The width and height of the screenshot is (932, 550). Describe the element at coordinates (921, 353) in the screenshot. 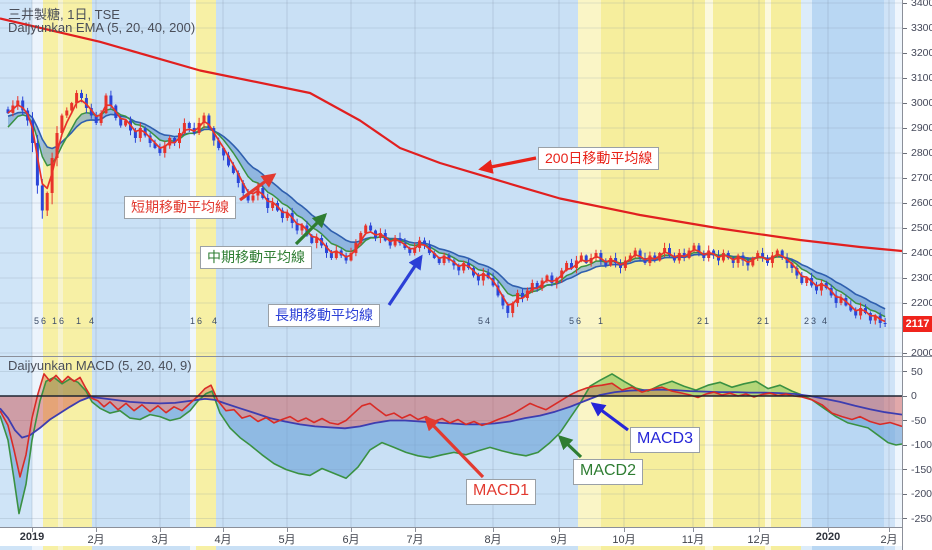

I see `price-axis-label: 2000` at that location.